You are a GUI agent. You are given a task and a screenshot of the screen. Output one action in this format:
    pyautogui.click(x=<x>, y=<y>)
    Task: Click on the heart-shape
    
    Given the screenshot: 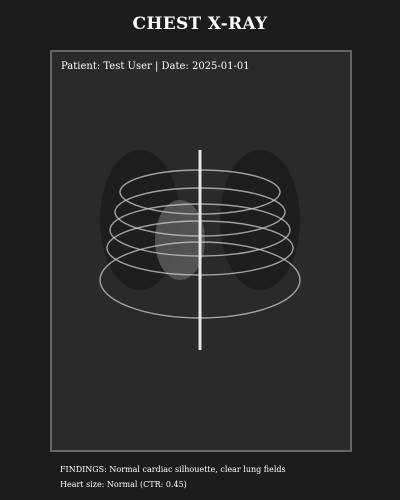 What is the action you would take?
    pyautogui.click(x=180, y=240)
    